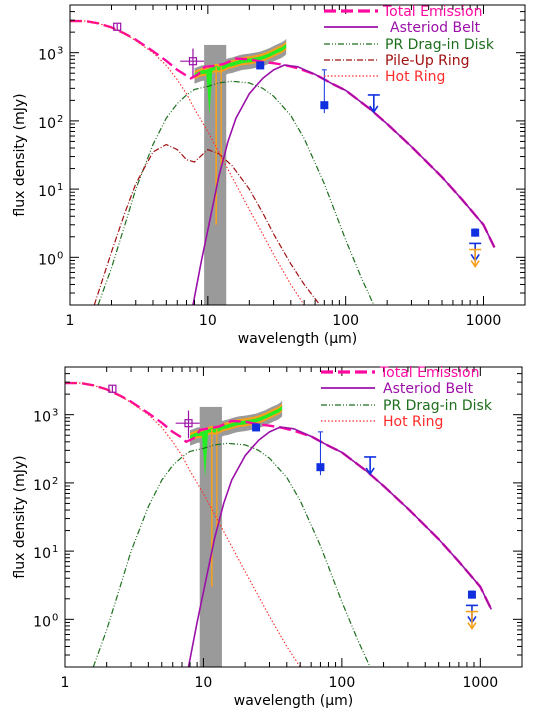  What do you see at coordinates (207, 224) in the screenshot?
I see `series-line-pile-up-ring` at bounding box center [207, 224].